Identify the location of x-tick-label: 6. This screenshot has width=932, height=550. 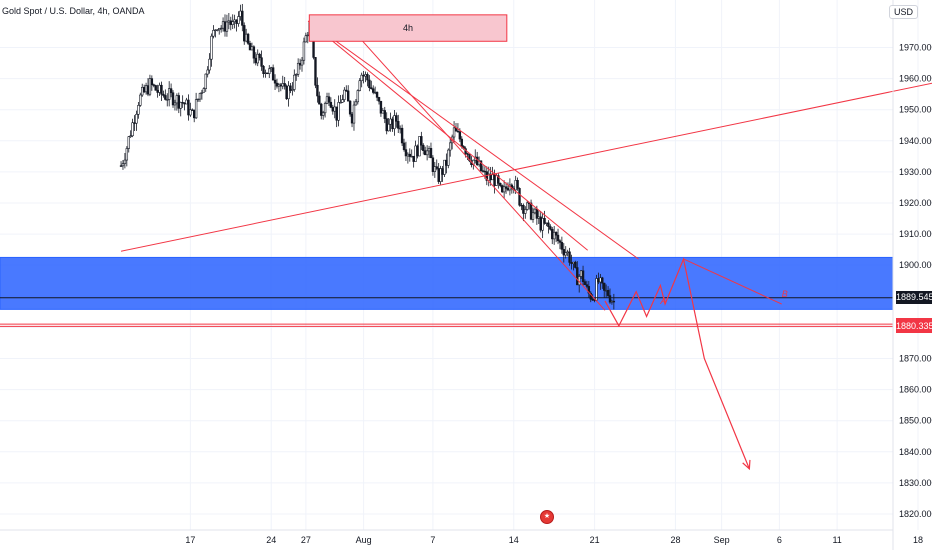
(779, 540).